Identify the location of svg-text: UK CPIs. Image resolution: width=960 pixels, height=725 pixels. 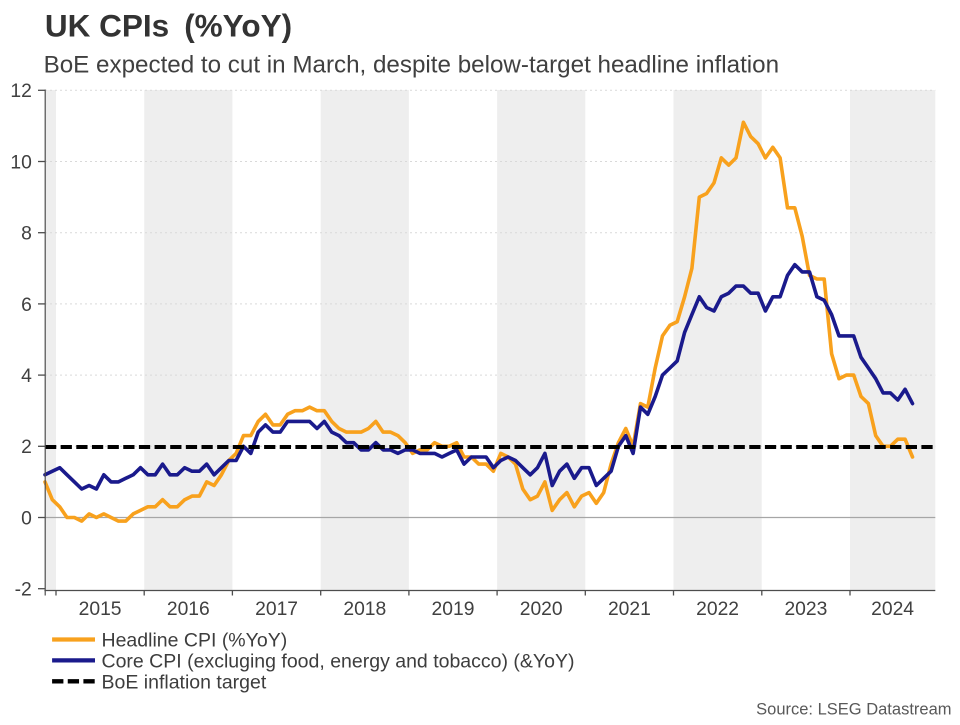
(107, 25).